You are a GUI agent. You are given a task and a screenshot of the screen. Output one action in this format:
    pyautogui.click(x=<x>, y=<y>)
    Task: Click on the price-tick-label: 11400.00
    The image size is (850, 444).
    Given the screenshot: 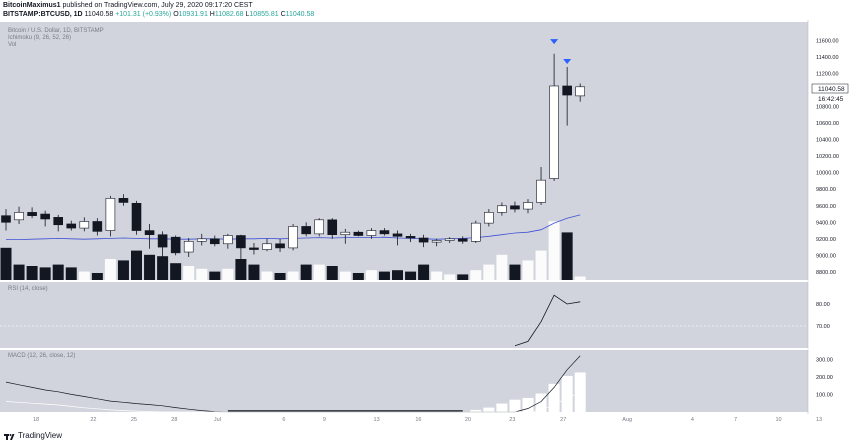 What is the action you would take?
    pyautogui.click(x=827, y=58)
    